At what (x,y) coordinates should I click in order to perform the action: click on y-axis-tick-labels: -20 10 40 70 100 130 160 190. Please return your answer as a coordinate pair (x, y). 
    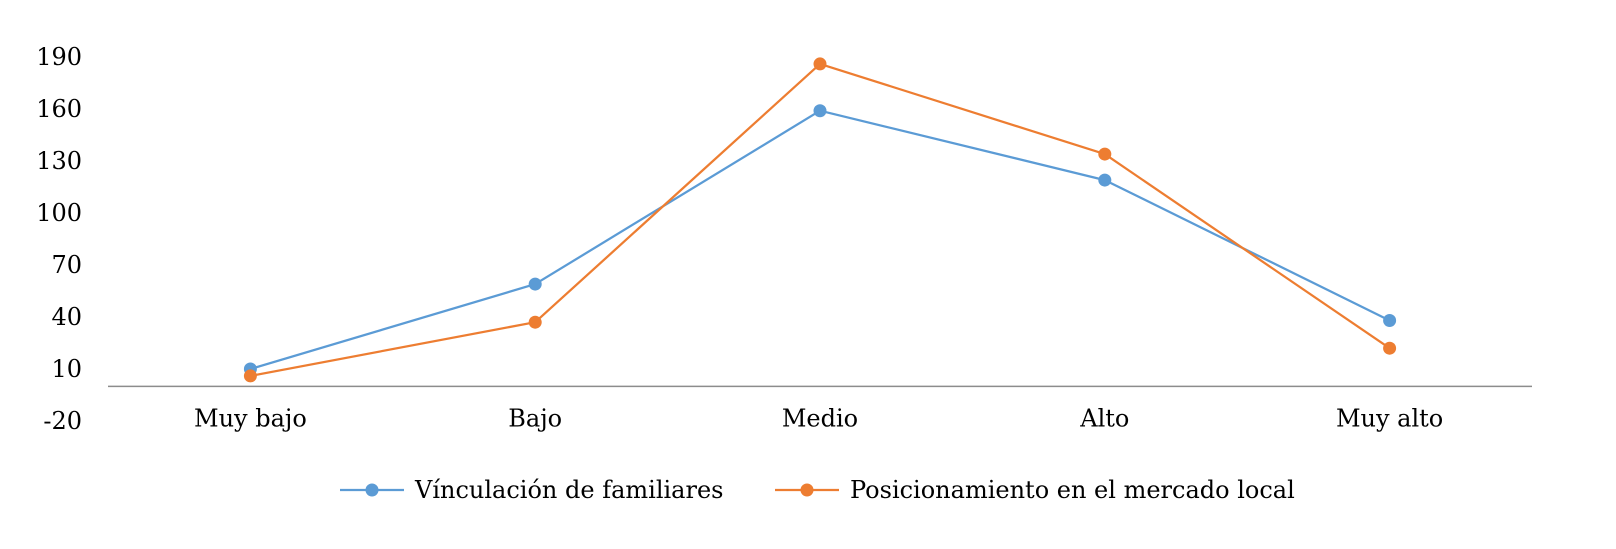
    Looking at the image, I should click on (59, 239).